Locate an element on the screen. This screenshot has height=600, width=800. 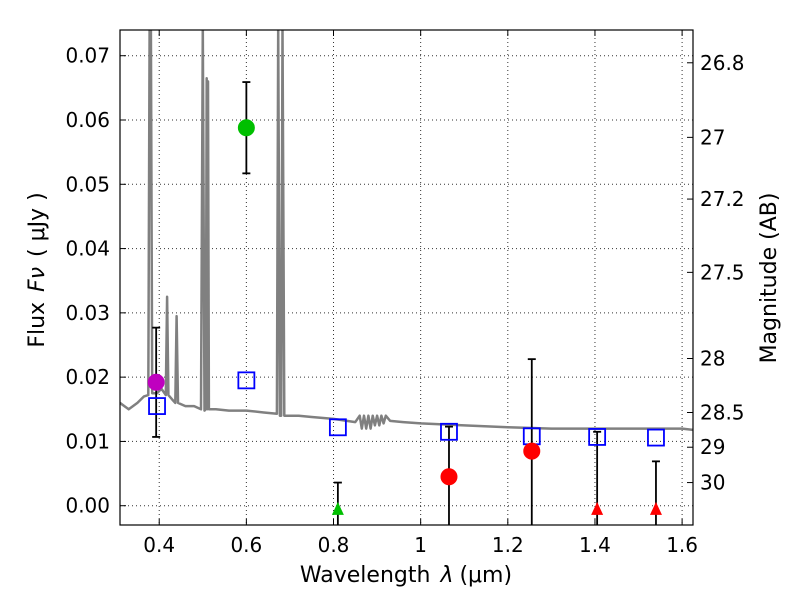
magnitude-tick-label: 28 is located at coordinates (712, 359).